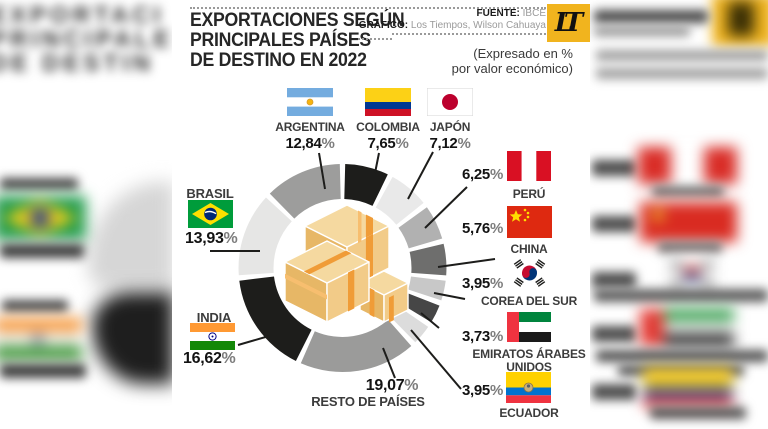 The width and height of the screenshot is (768, 429). What do you see at coordinates (377, 163) in the screenshot?
I see `leader-line-colombia` at bounding box center [377, 163].